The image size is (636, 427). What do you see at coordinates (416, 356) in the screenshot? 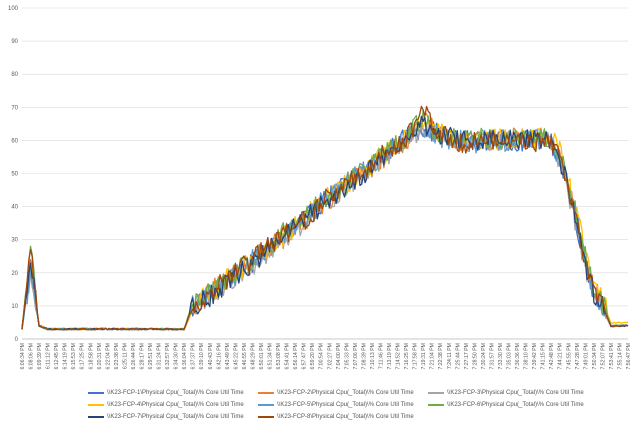
I see `x-tick-label: 7:17:58 PM` at bounding box center [416, 356].